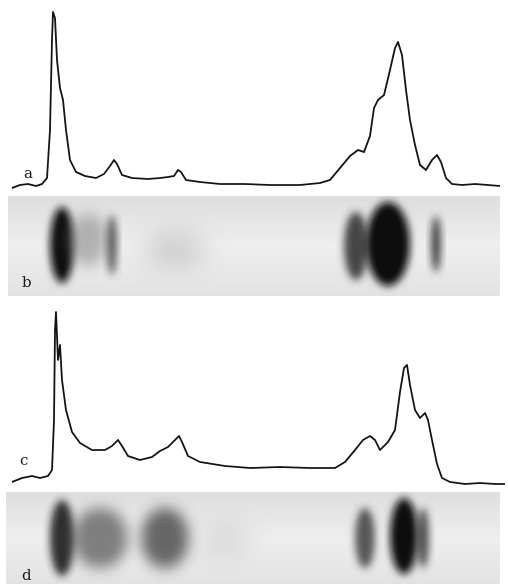 The height and width of the screenshot is (587, 508). Describe the element at coordinates (62, 245) in the screenshot. I see `band-b-origin` at that location.